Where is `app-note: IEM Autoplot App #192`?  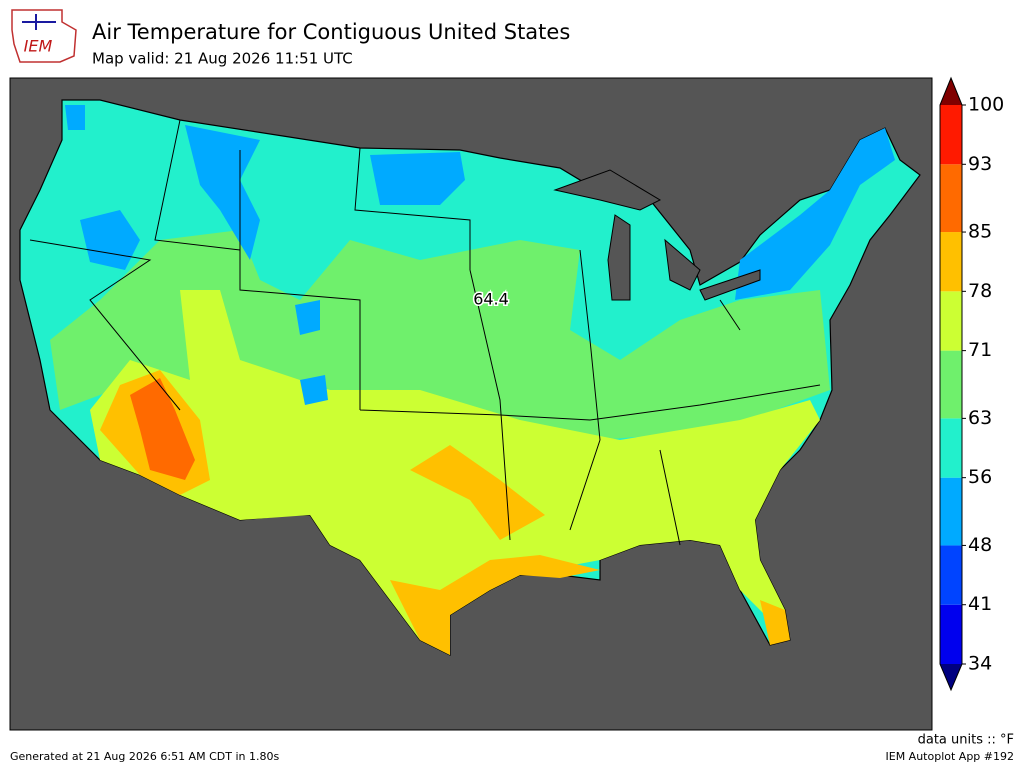 app-note: IEM Autoplot App #192 is located at coordinates (950, 756).